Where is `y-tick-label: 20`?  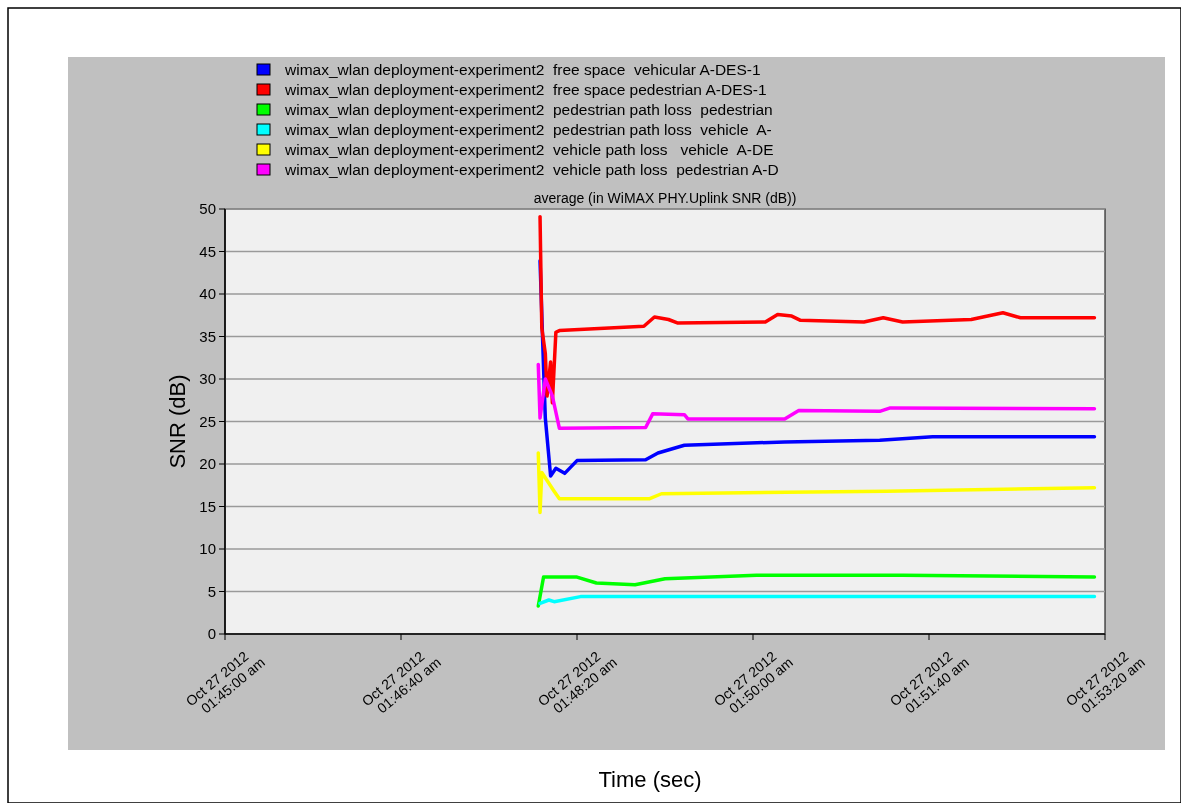 y-tick-label: 20 is located at coordinates (207, 464).